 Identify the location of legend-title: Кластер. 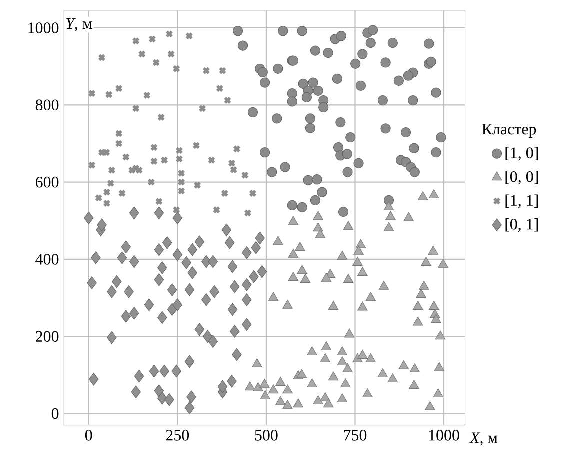
(509, 131).